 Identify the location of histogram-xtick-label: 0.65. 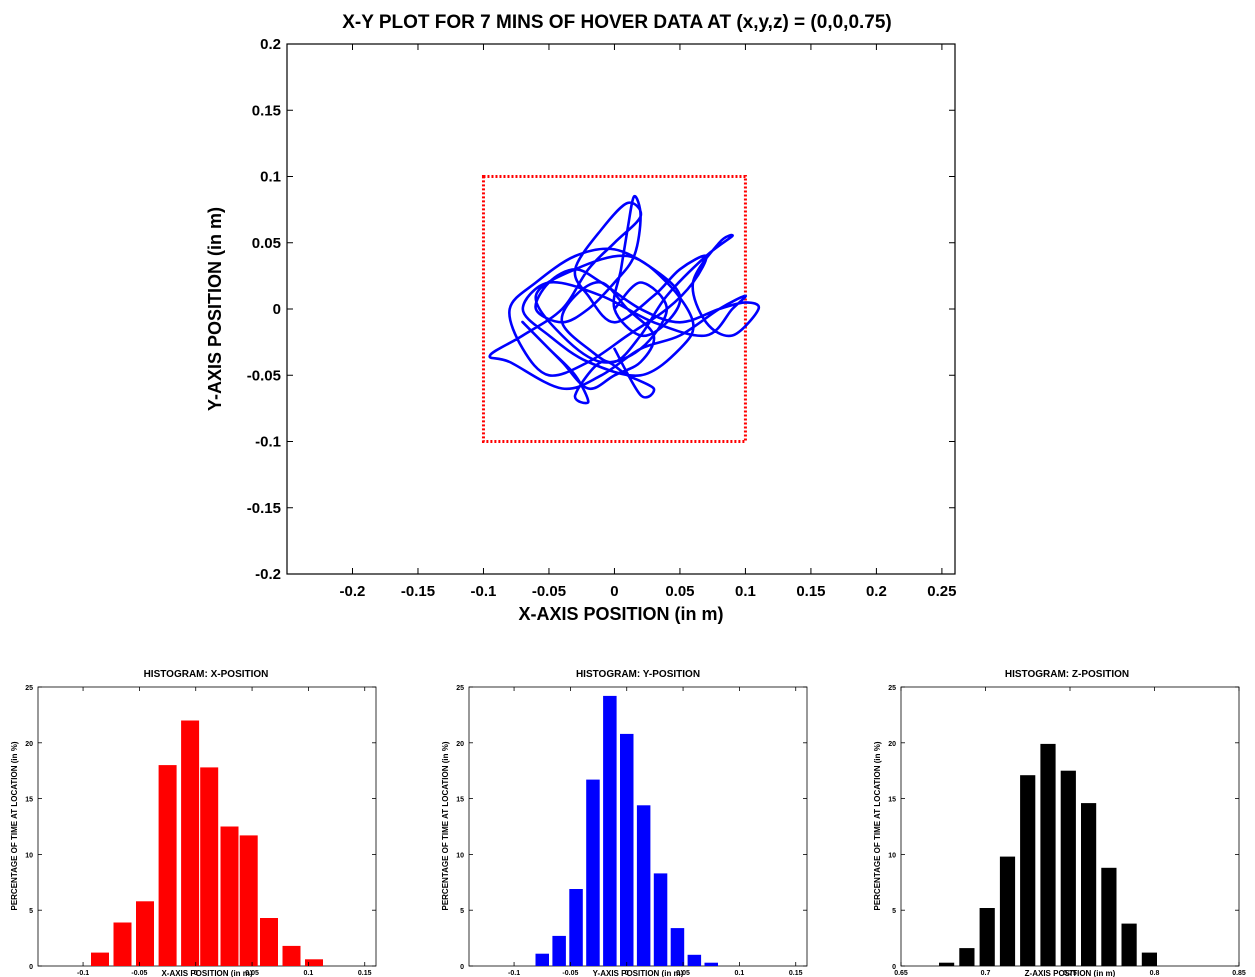
(901, 973).